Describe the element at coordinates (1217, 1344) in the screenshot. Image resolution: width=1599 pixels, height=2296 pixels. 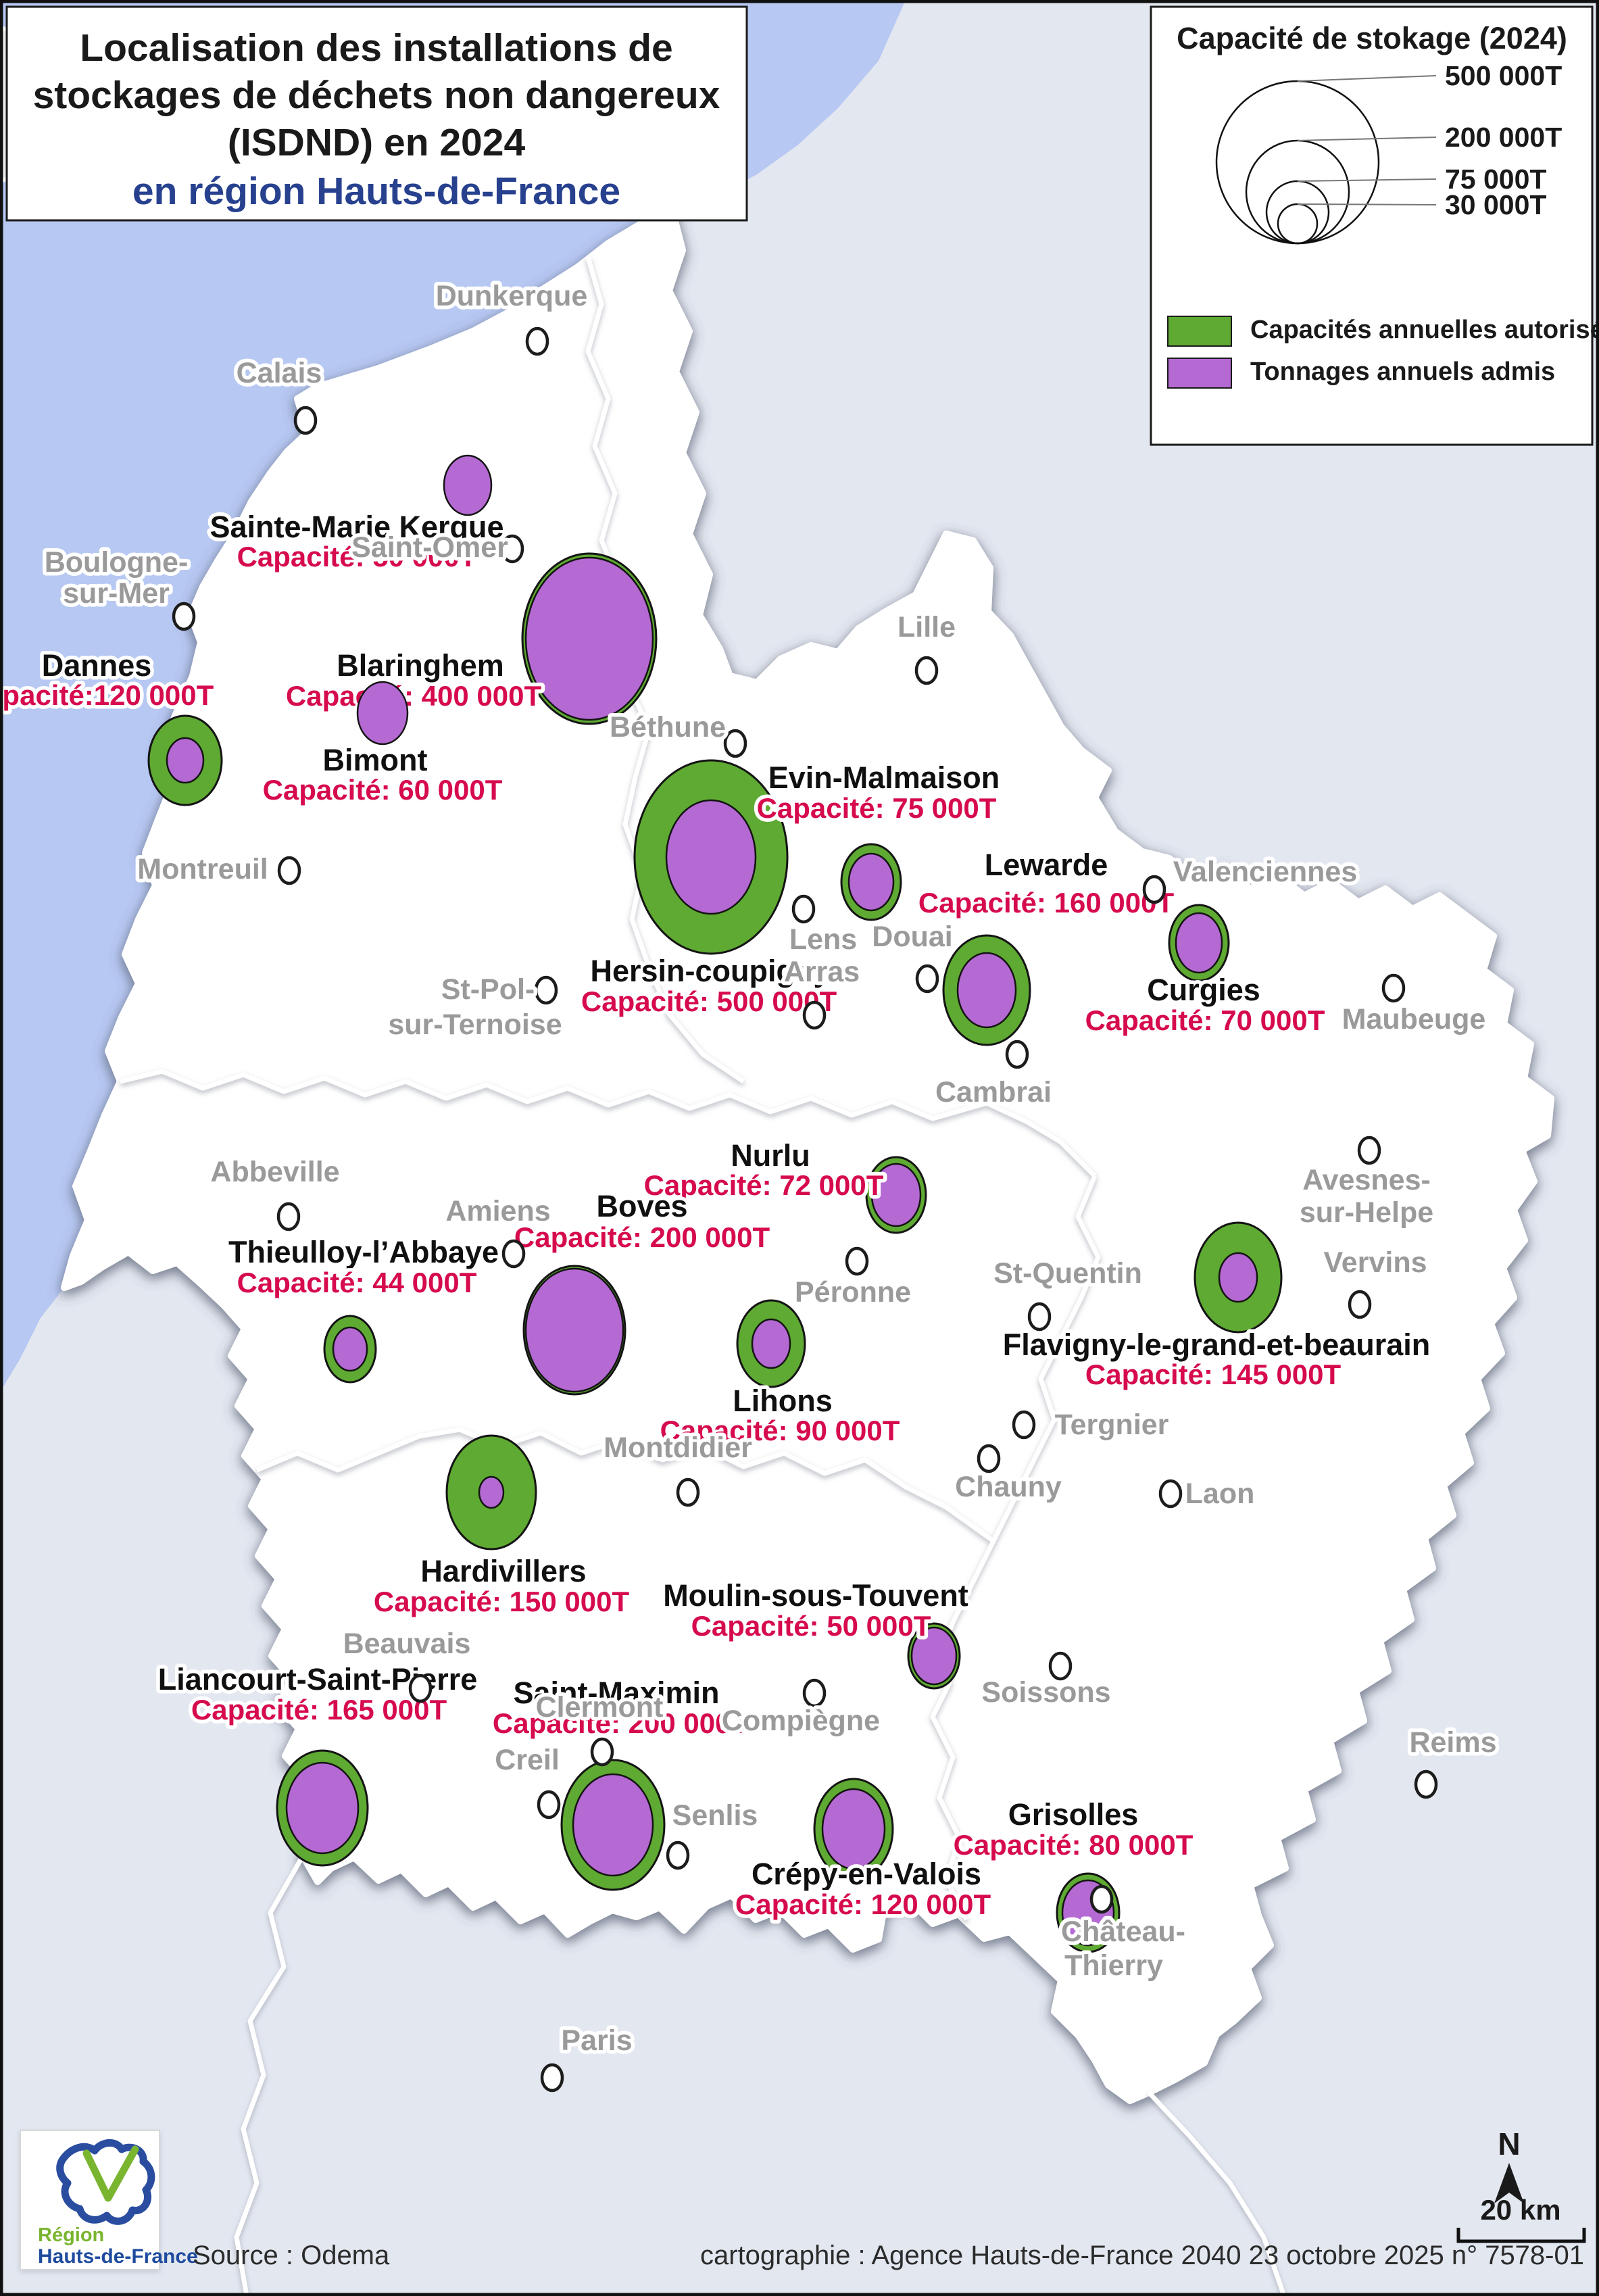
I see `facility-name: Flavigny-le-grand-et-beaurain` at that location.